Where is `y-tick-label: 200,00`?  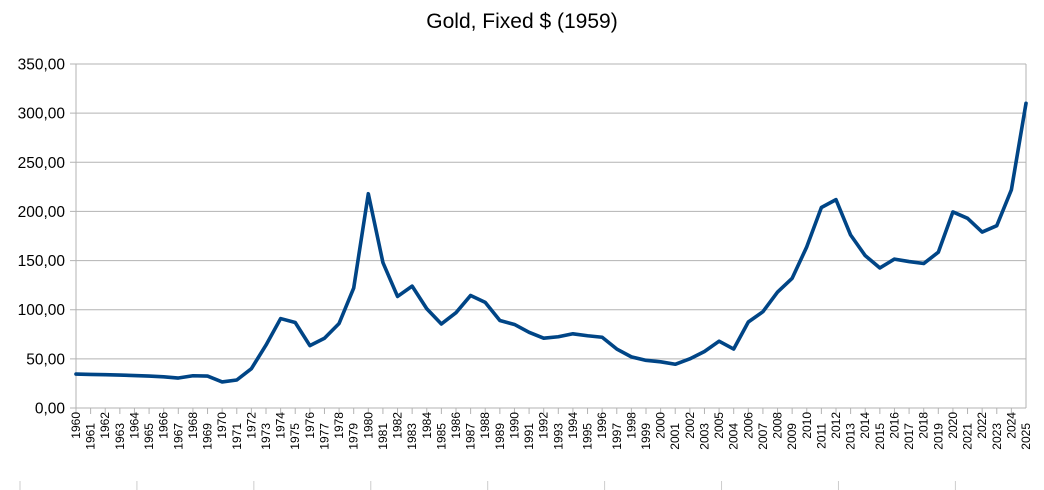
y-tick-label: 200,00 is located at coordinates (42, 212).